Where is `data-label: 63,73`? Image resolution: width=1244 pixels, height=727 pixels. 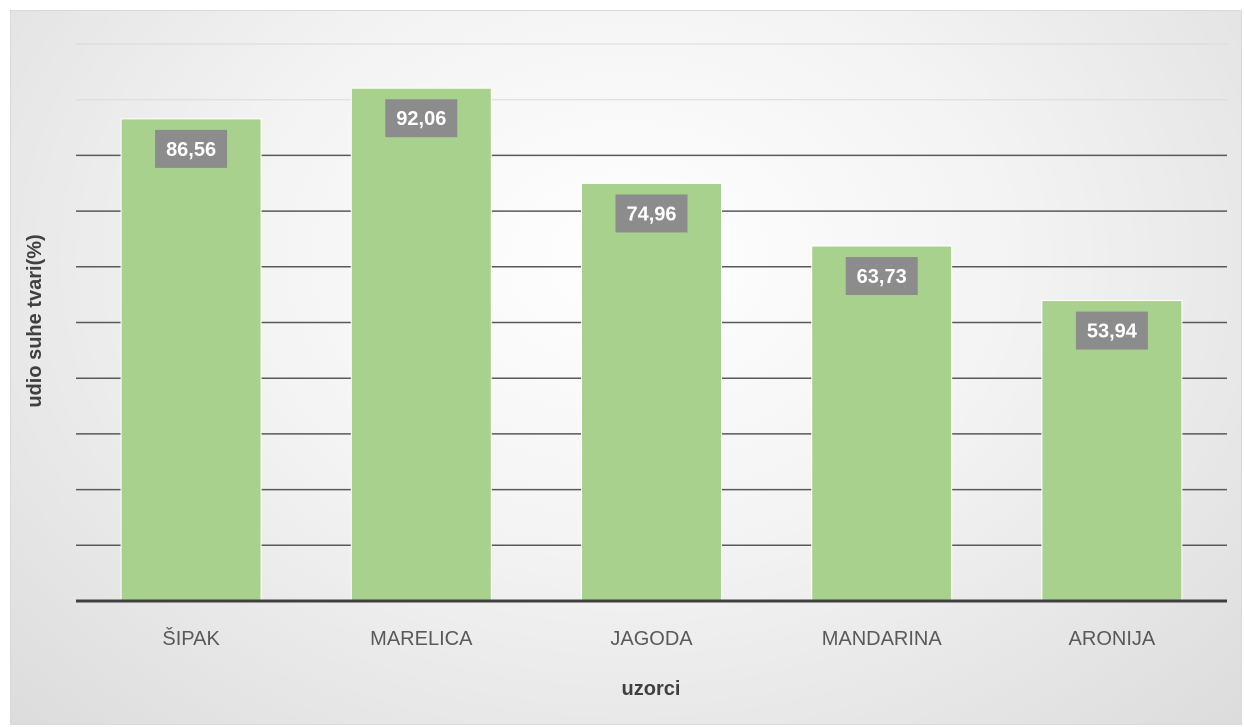 data-label: 63,73 is located at coordinates (882, 277).